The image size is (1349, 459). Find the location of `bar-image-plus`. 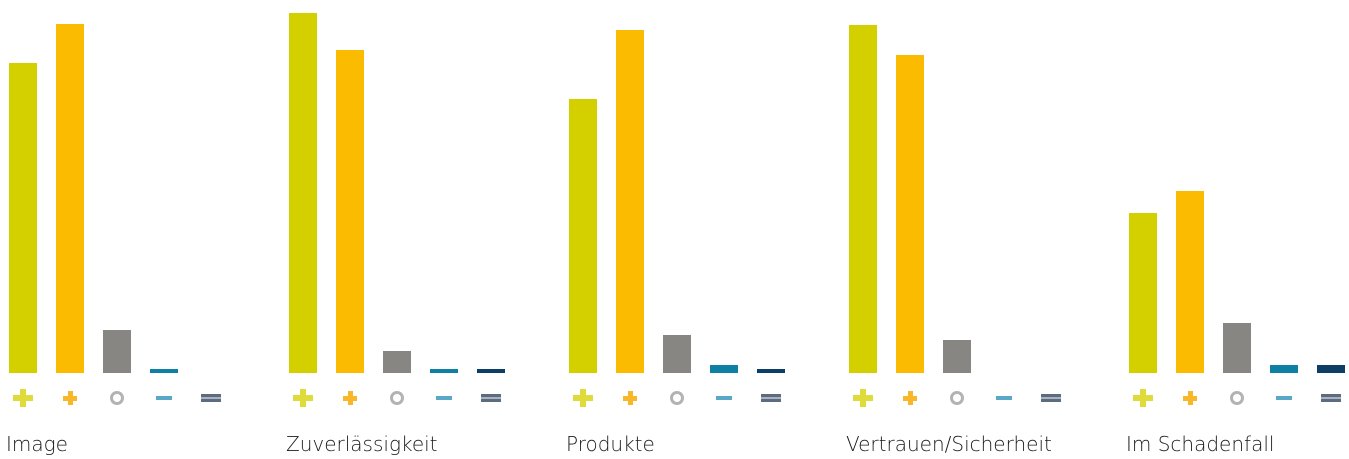

bar-image-plus is located at coordinates (23, 218).